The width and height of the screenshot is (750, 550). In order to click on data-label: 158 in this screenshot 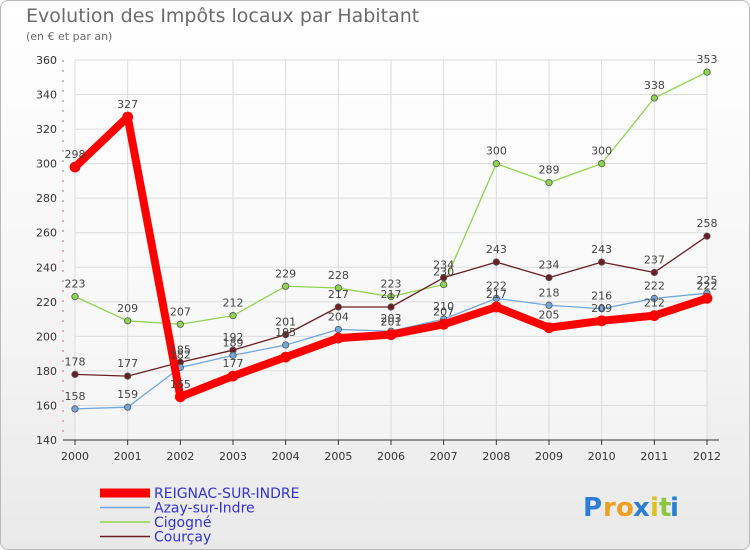, I will do `click(75, 396)`.